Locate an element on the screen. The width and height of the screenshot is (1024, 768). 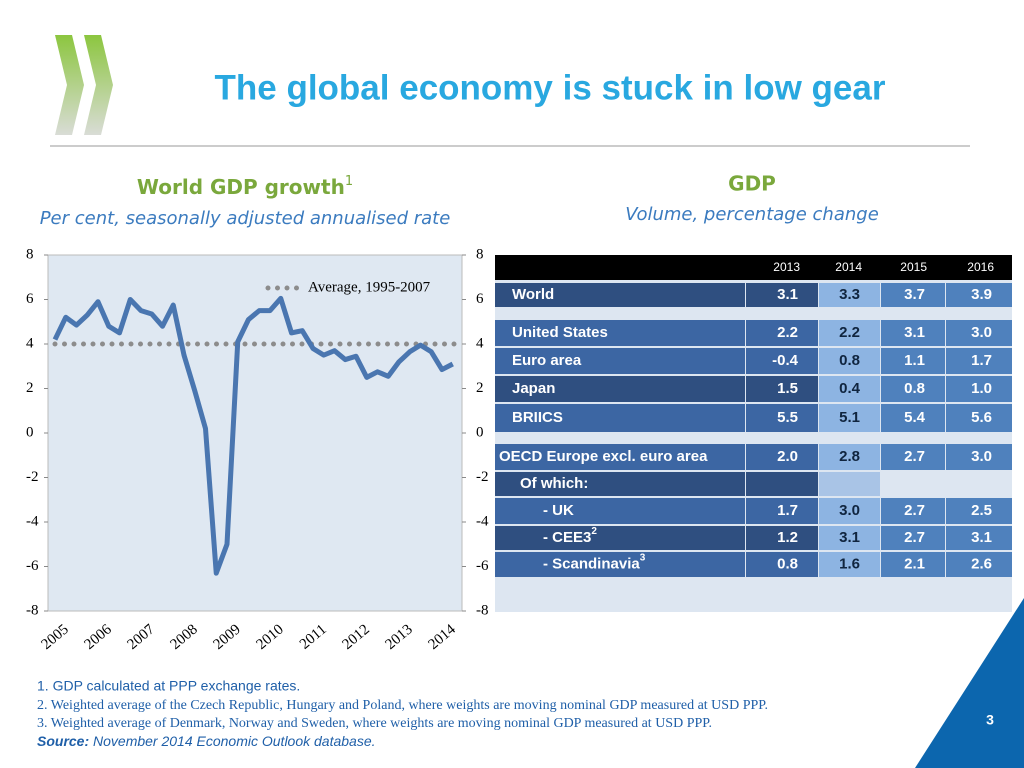
row-label: United States is located at coordinates (560, 332).